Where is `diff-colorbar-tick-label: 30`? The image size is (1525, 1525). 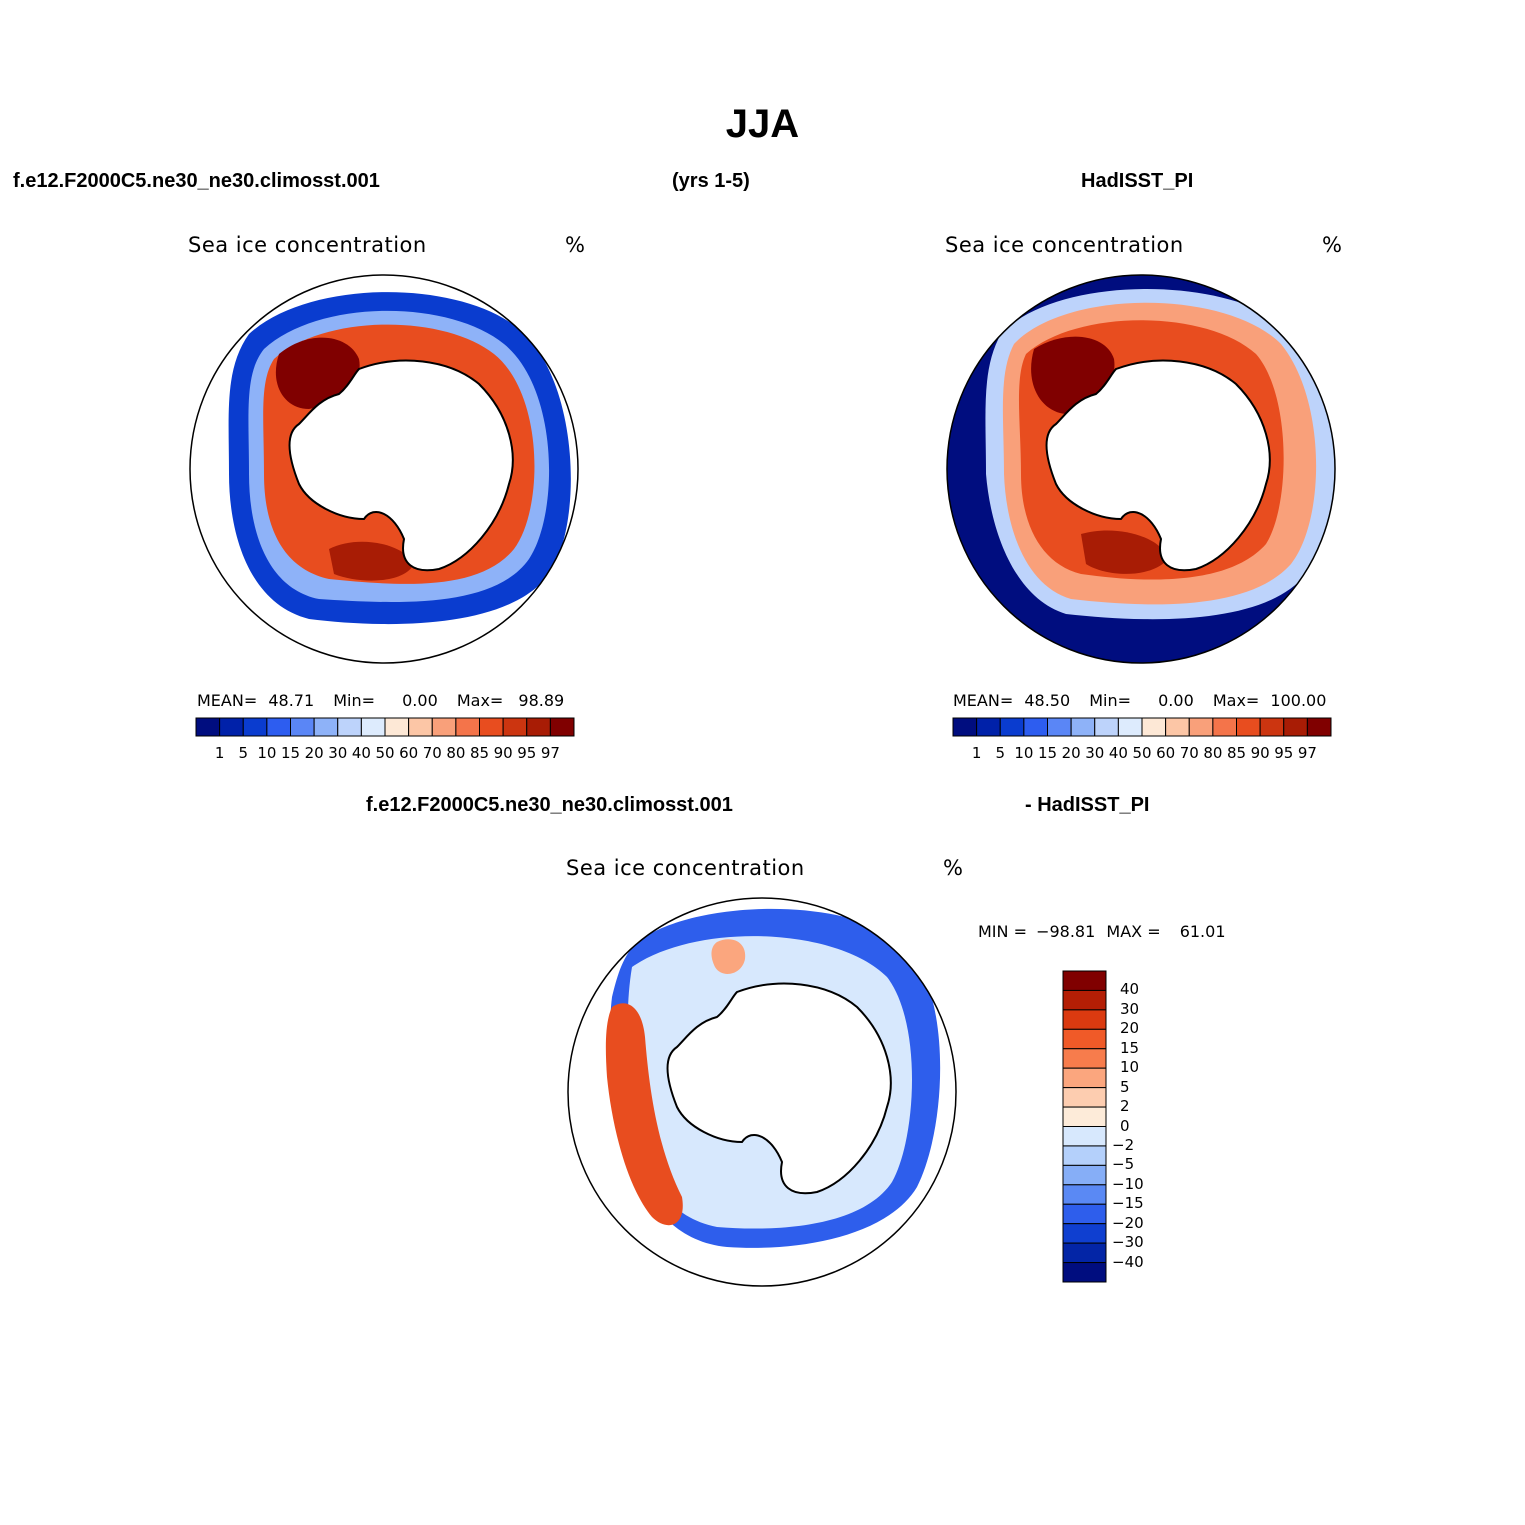
diff-colorbar-tick-label: 30 is located at coordinates (1130, 1008).